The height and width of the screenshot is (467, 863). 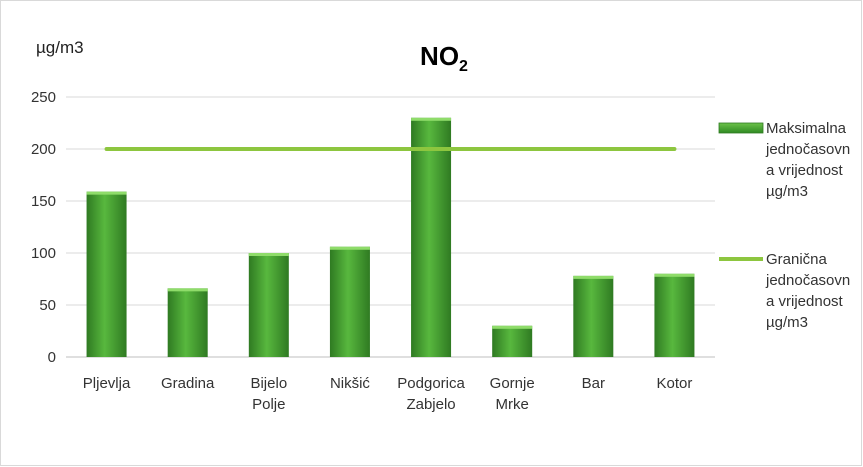 I want to click on x-tick-label: Nikšić, so click(x=350, y=383).